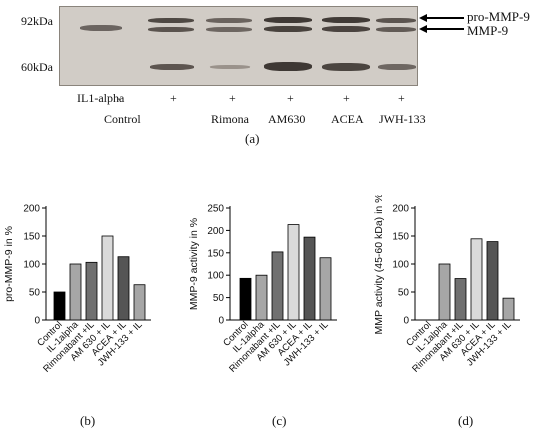 This screenshot has width=550, height=435. I want to click on caption-b: (b), so click(88, 420).